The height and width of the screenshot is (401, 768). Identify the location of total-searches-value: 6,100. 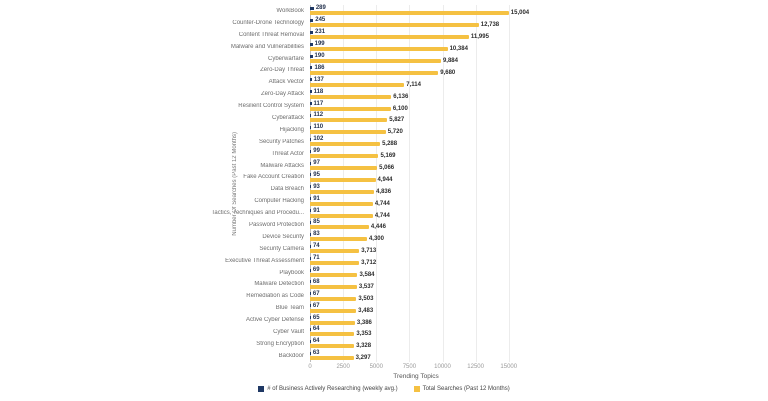
(400, 108).